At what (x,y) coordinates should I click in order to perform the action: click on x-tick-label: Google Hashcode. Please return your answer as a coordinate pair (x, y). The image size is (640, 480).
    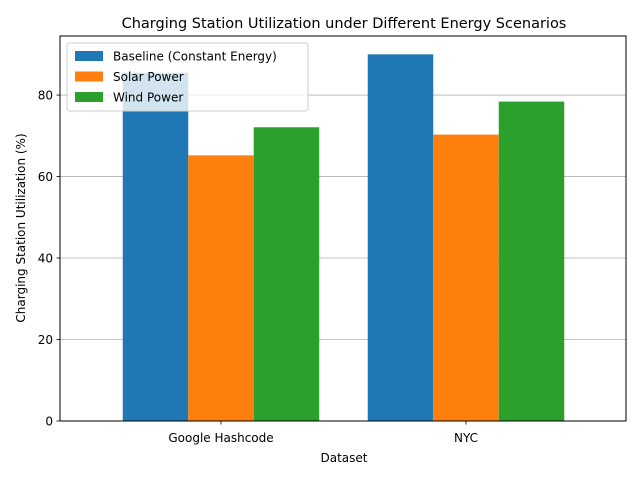
    Looking at the image, I should click on (220, 438).